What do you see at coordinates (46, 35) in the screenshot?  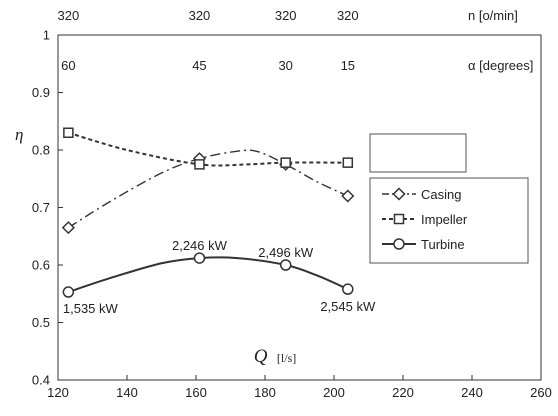 I see `y-tick-label: 1` at bounding box center [46, 35].